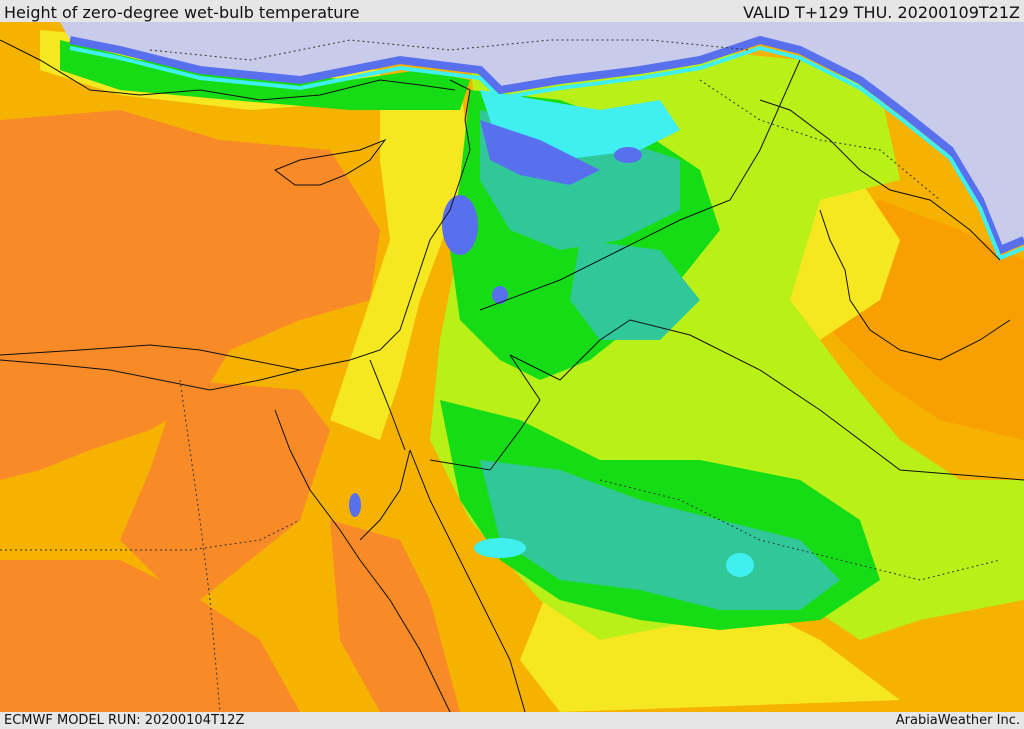  Describe the element at coordinates (640, 185) in the screenshot. I see `border-jordan-iraq` at that location.